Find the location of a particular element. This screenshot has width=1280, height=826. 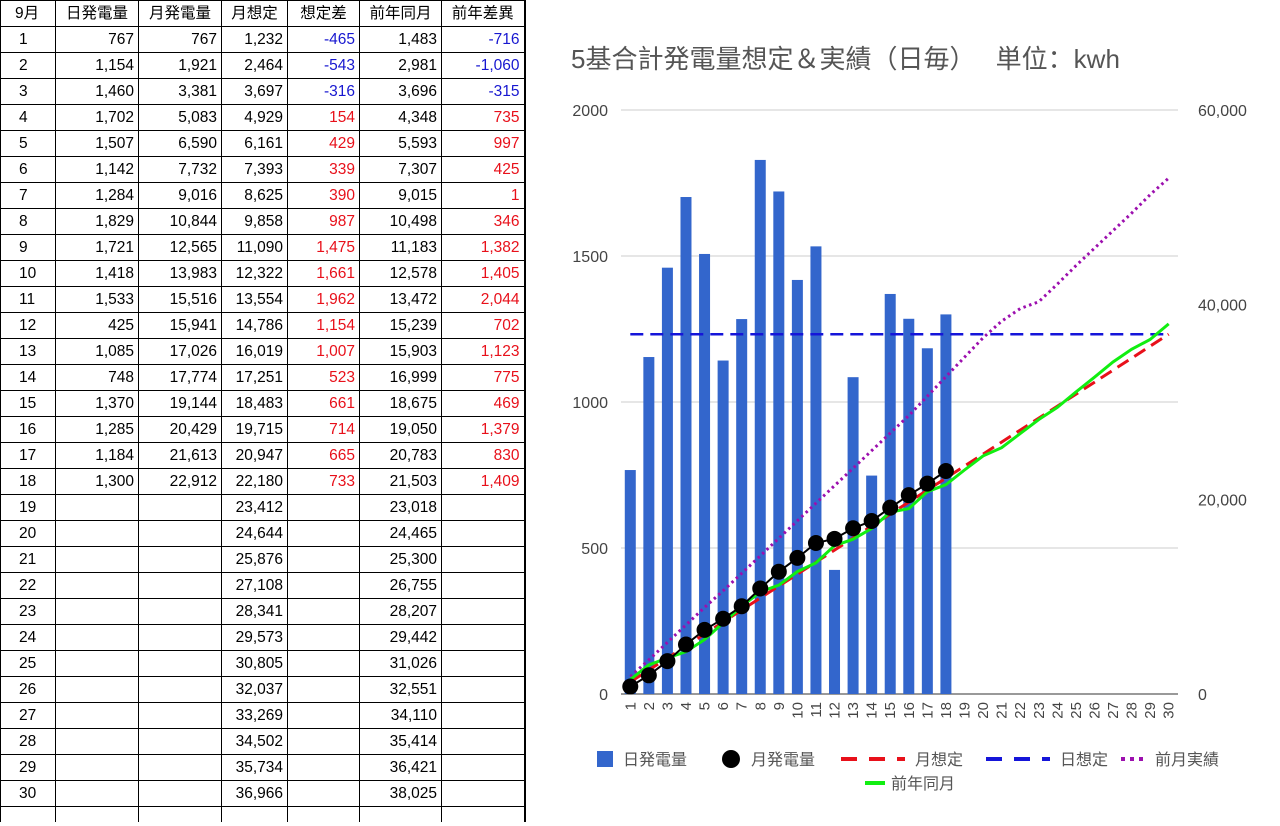

cell-prev-year-diff: 1,409 is located at coordinates (483, 481).